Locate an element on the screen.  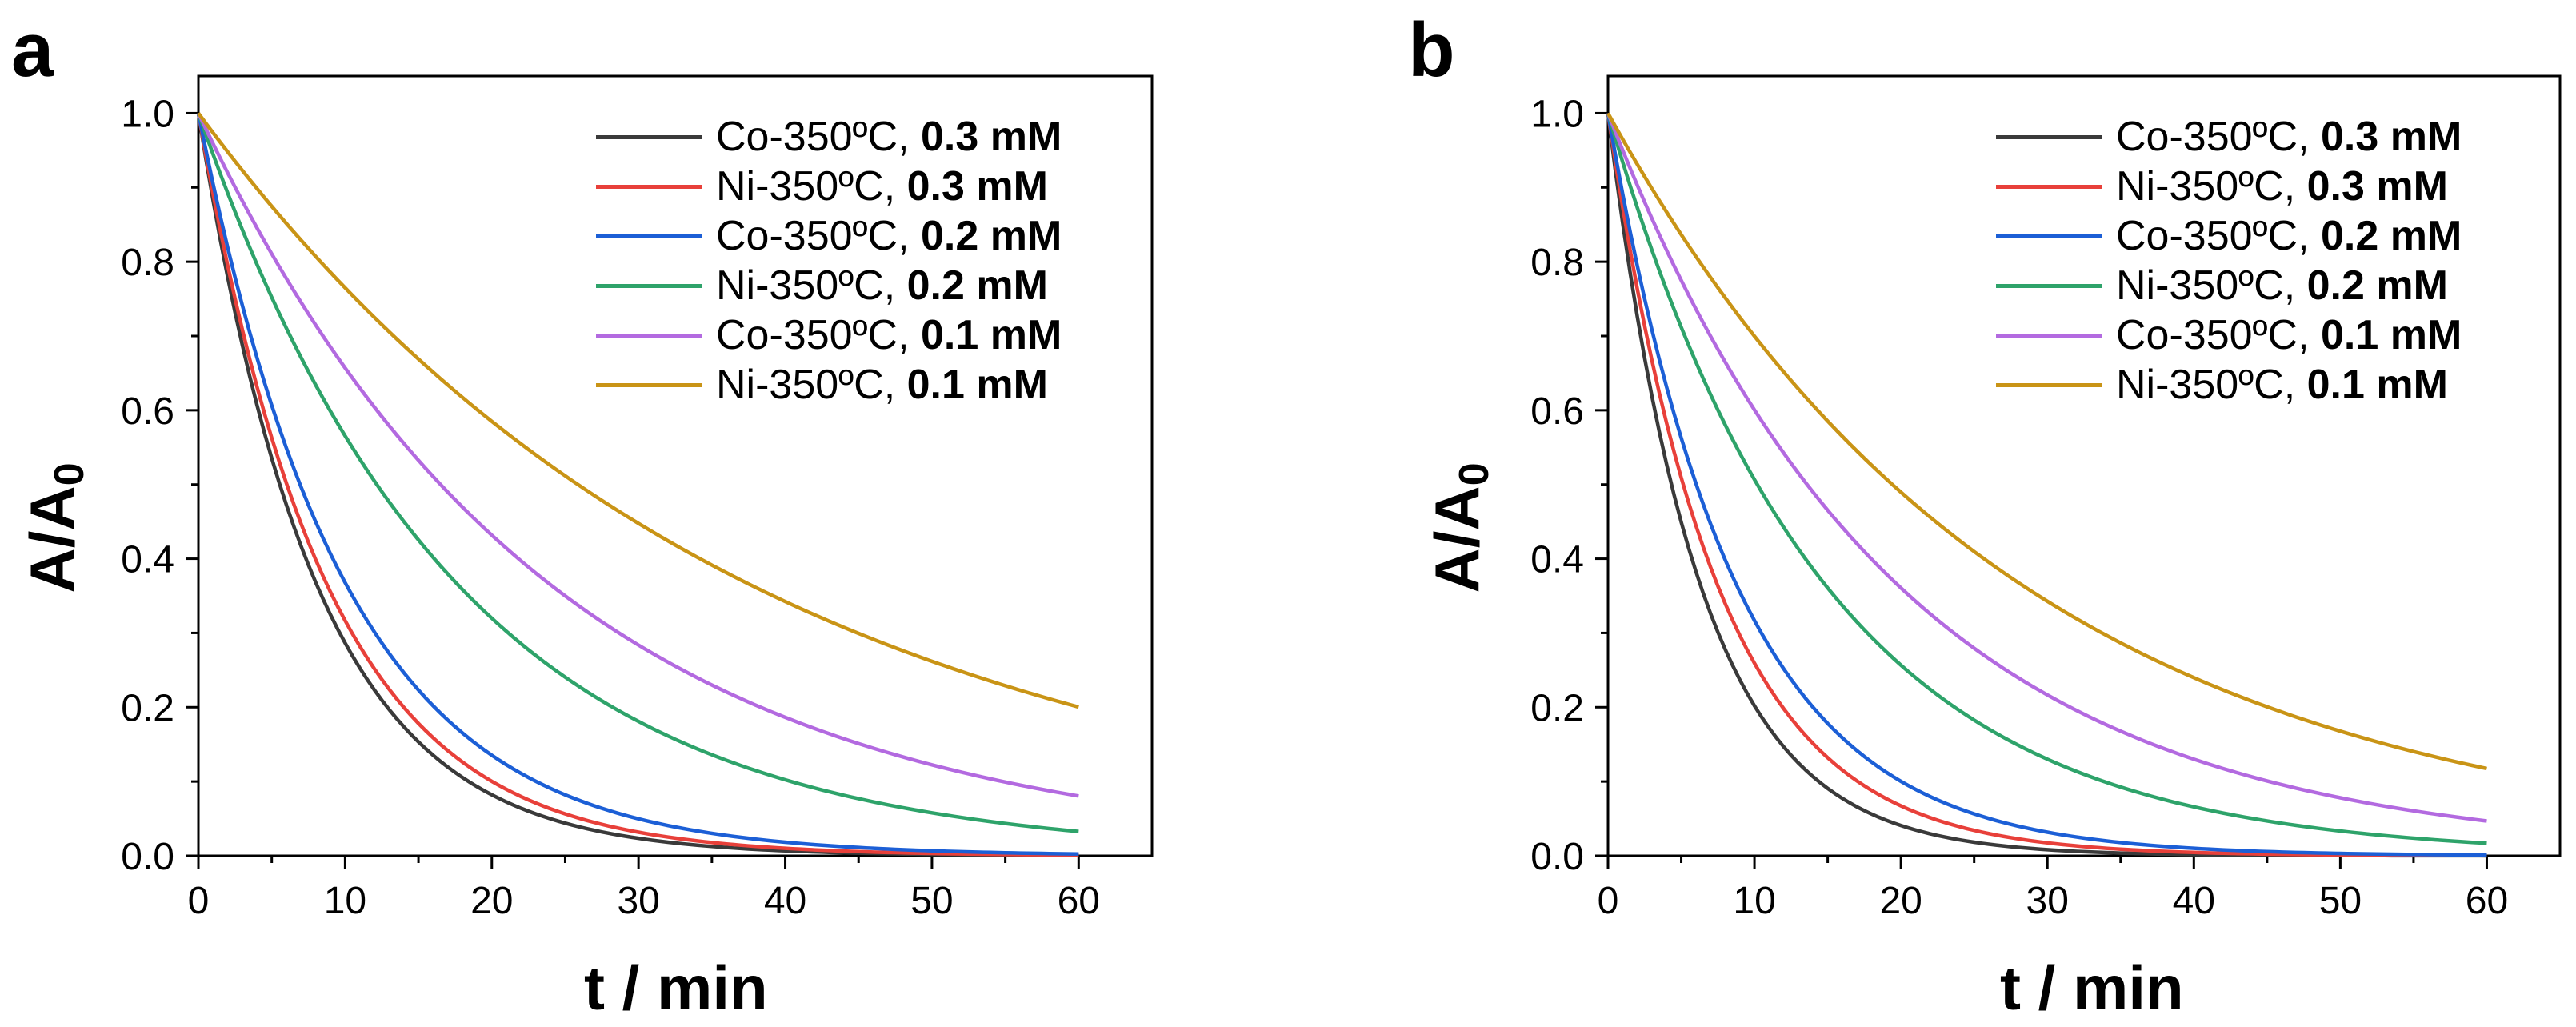
panel-label: b is located at coordinates (1431, 50).